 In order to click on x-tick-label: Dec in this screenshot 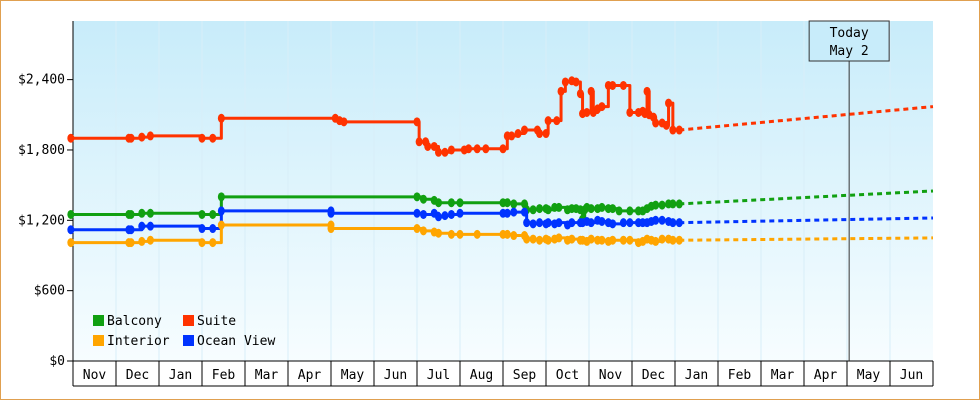, I will do `click(653, 375)`.